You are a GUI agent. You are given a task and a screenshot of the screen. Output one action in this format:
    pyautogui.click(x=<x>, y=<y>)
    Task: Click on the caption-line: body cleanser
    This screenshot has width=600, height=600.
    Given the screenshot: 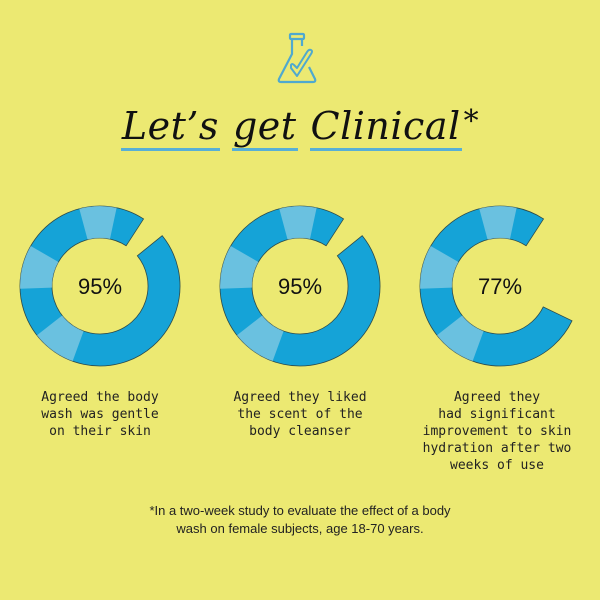 What is the action you would take?
    pyautogui.click(x=300, y=431)
    